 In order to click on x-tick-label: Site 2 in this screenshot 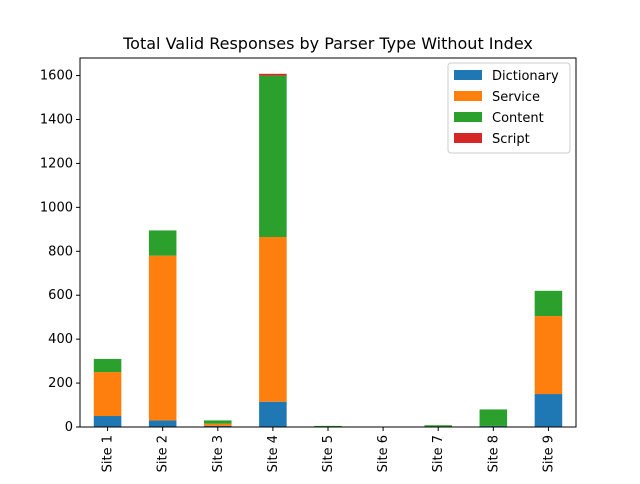, I will do `click(163, 453)`.